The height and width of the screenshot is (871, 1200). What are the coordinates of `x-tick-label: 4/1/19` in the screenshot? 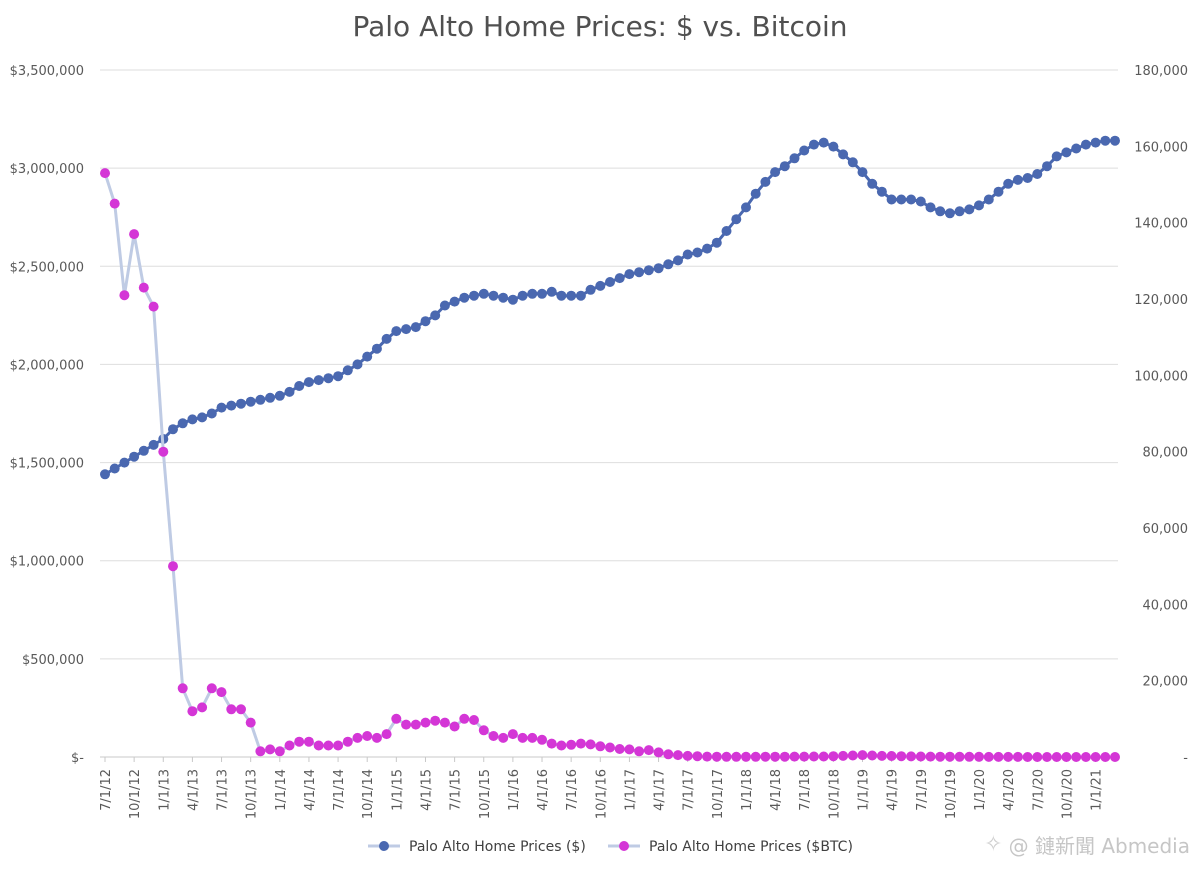 It's located at (893, 790).